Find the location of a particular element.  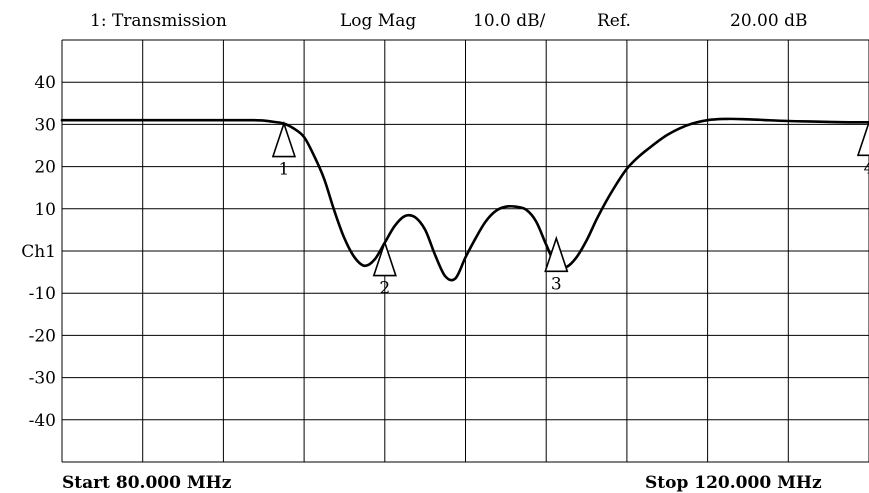

y-tick-label: 20 is located at coordinates (45, 168).